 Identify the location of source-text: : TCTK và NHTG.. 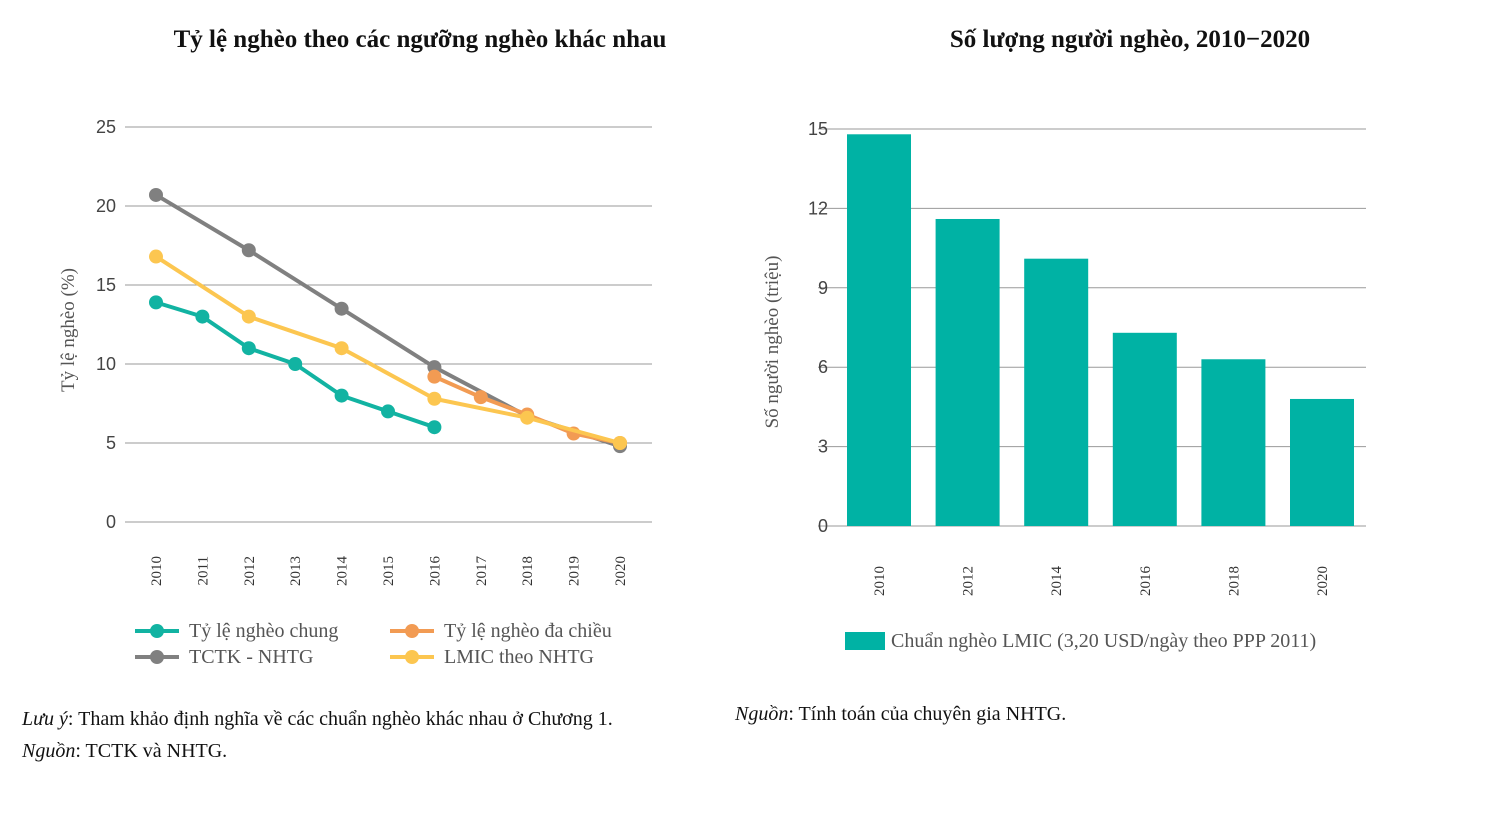
(151, 751).